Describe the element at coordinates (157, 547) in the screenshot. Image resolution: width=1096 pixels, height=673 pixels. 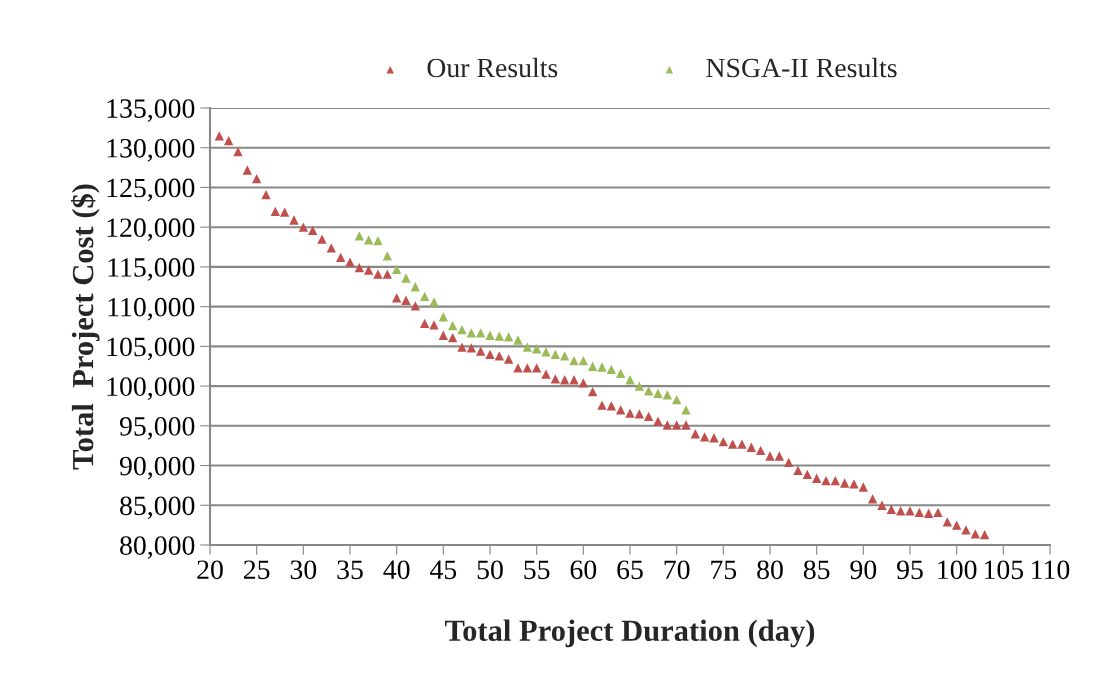
I see `y-tick-label: 80,000` at that location.